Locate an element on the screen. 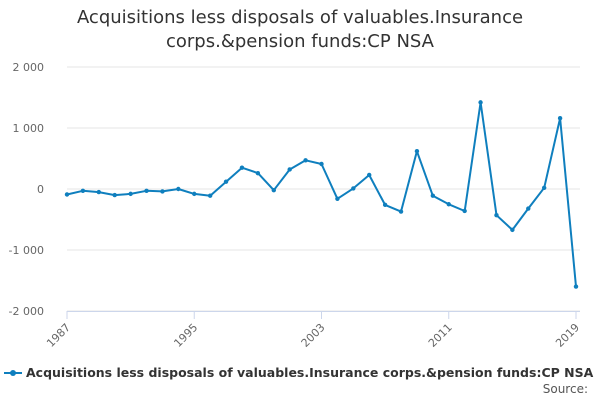 The image size is (600, 400). x-tick-label: 1995 is located at coordinates (185, 335).